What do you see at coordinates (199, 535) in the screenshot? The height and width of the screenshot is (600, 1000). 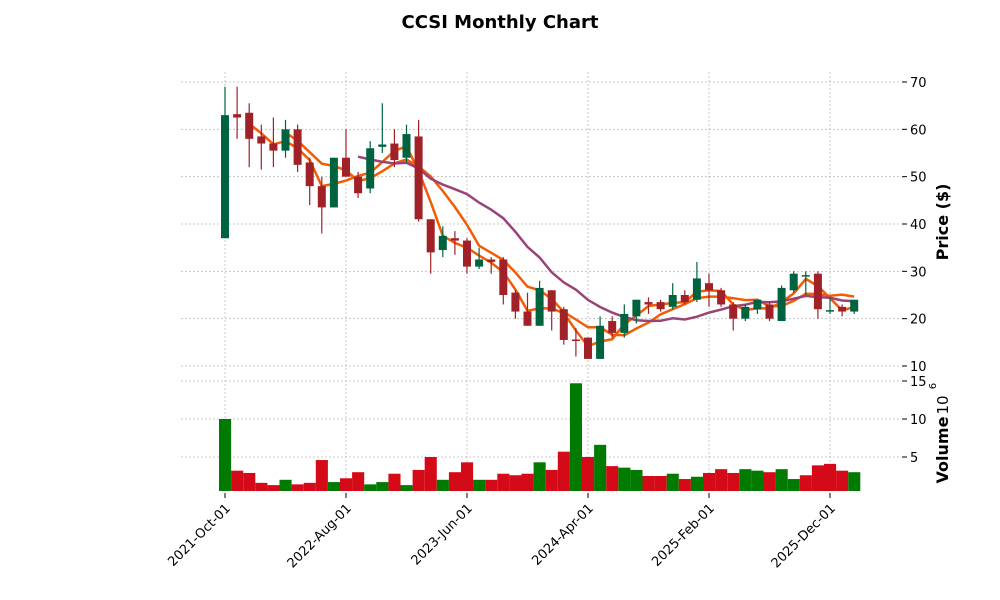 I see `x-tick-label: 2021-Oct-01` at bounding box center [199, 535].